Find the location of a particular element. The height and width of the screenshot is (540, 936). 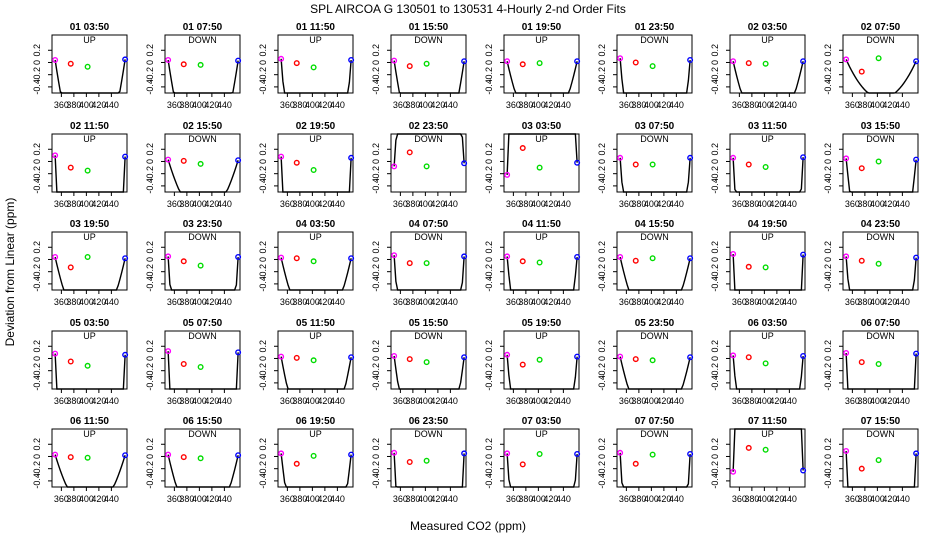

panel-title: 03 19:50 is located at coordinates (90, 224).